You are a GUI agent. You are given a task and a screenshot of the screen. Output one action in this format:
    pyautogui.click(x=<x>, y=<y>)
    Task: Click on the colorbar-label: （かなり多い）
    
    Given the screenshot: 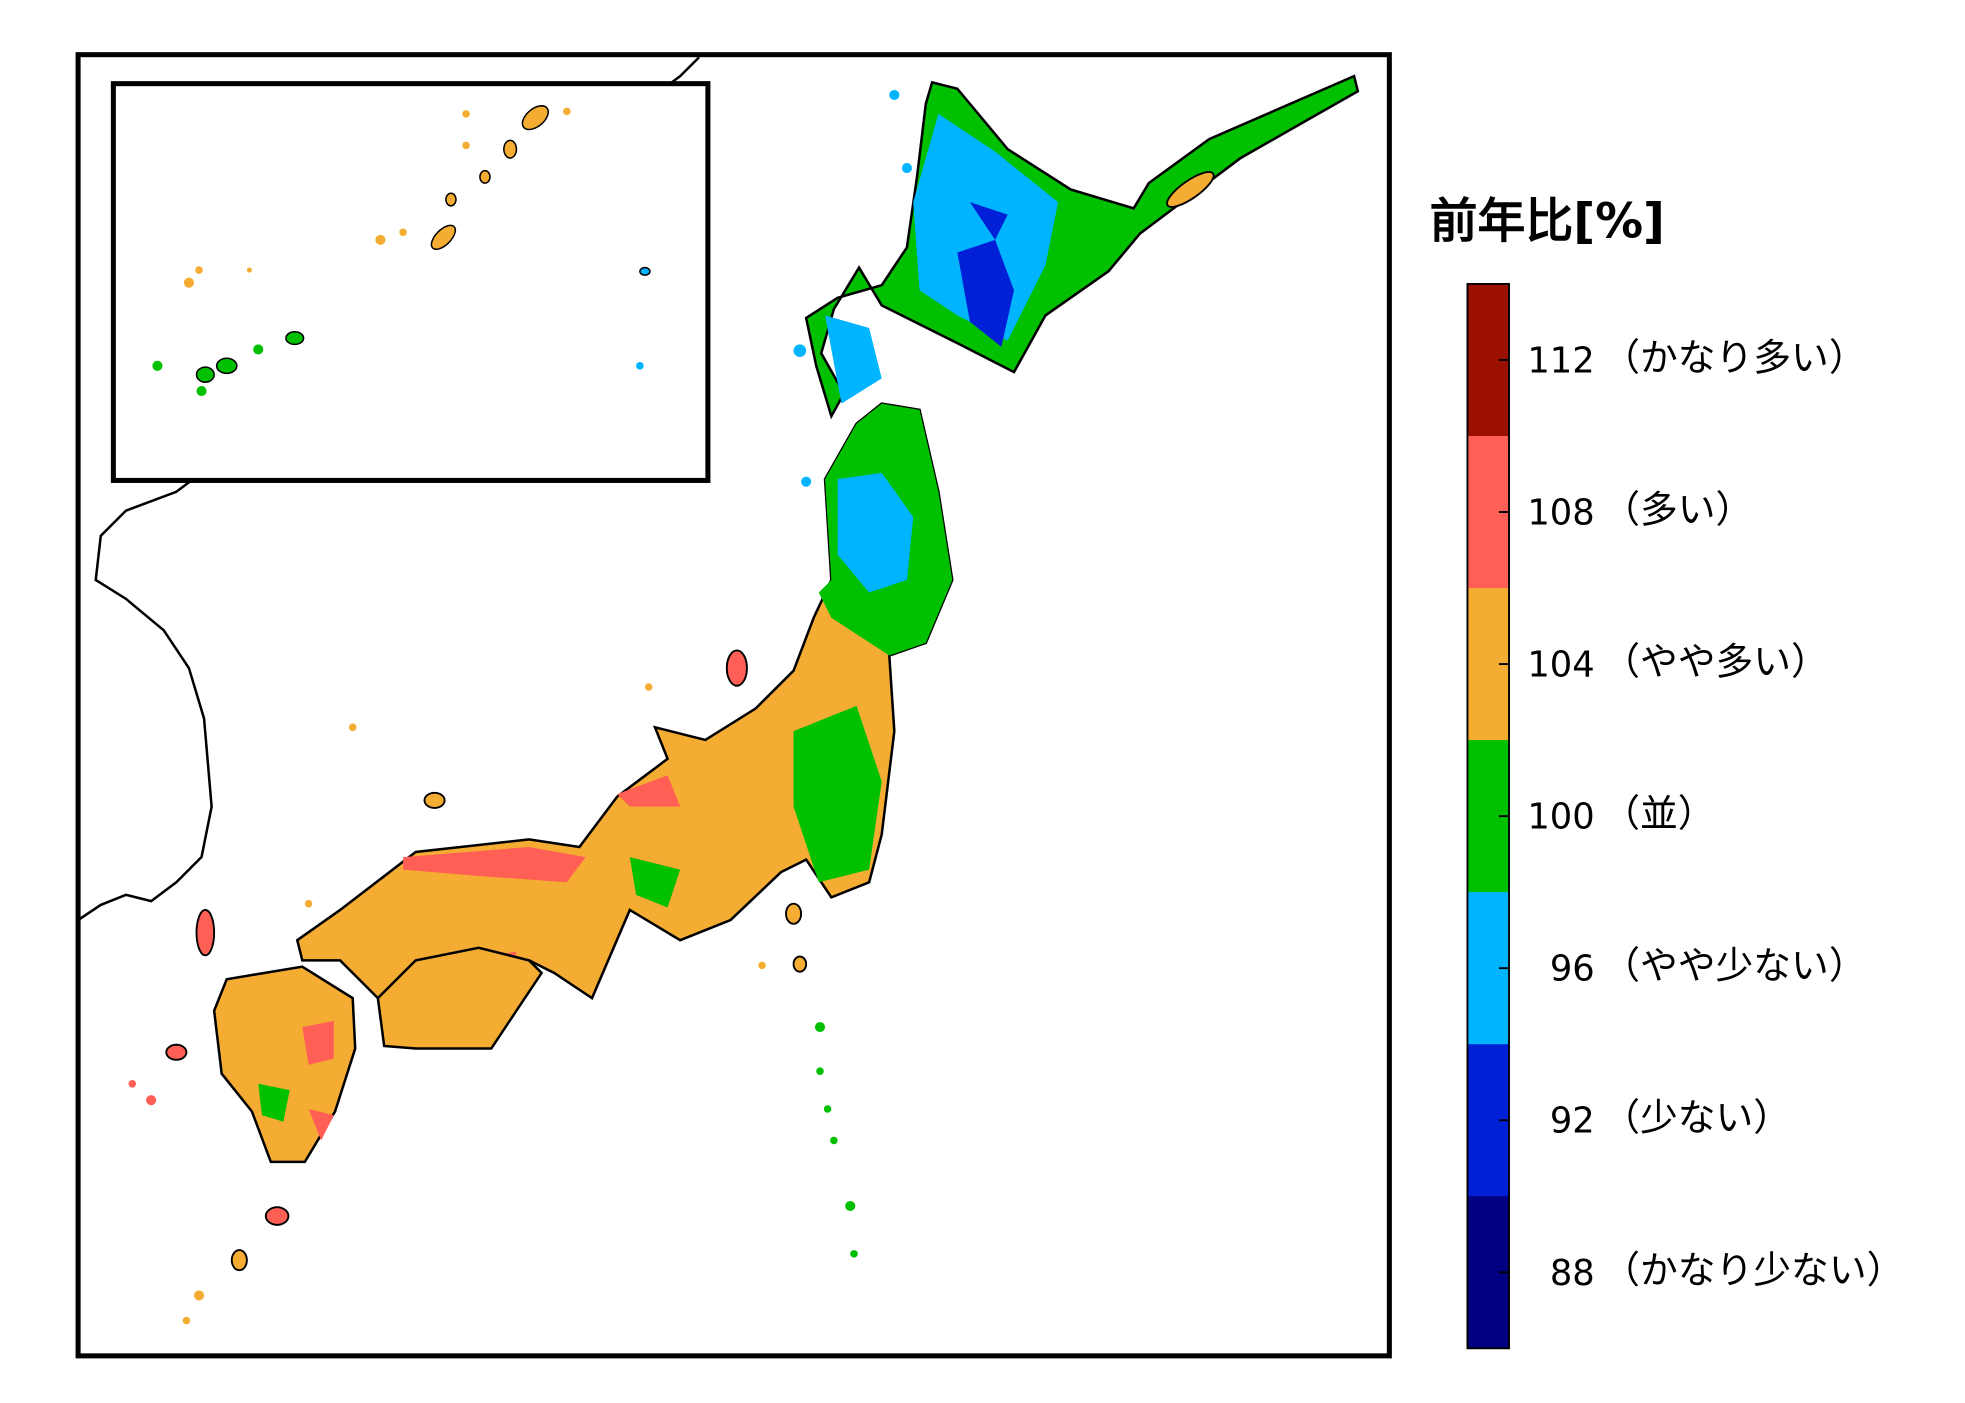 What is the action you would take?
    pyautogui.click(x=1734, y=357)
    